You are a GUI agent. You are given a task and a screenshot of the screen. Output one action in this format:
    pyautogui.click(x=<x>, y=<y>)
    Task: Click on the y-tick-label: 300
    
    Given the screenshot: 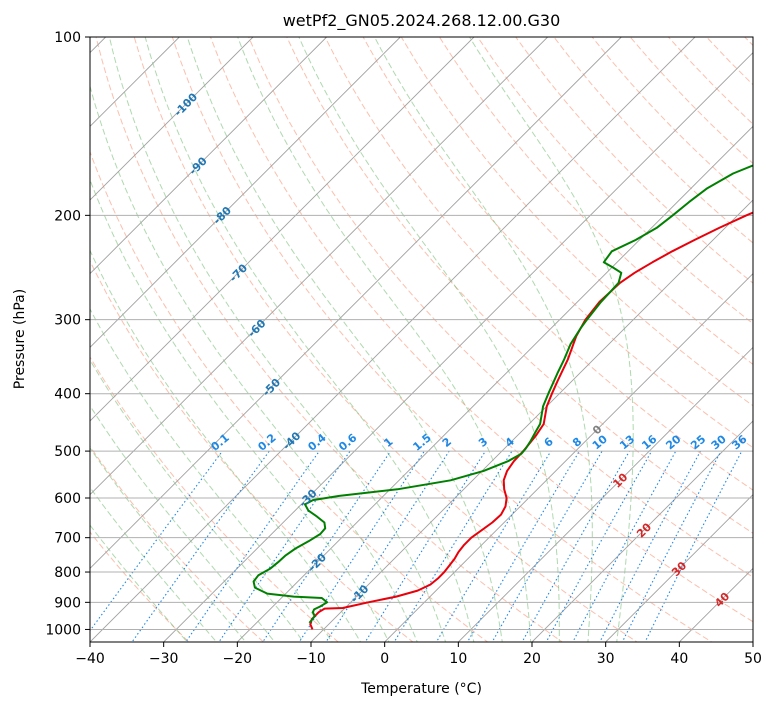 What is the action you would take?
    pyautogui.click(x=67, y=321)
    